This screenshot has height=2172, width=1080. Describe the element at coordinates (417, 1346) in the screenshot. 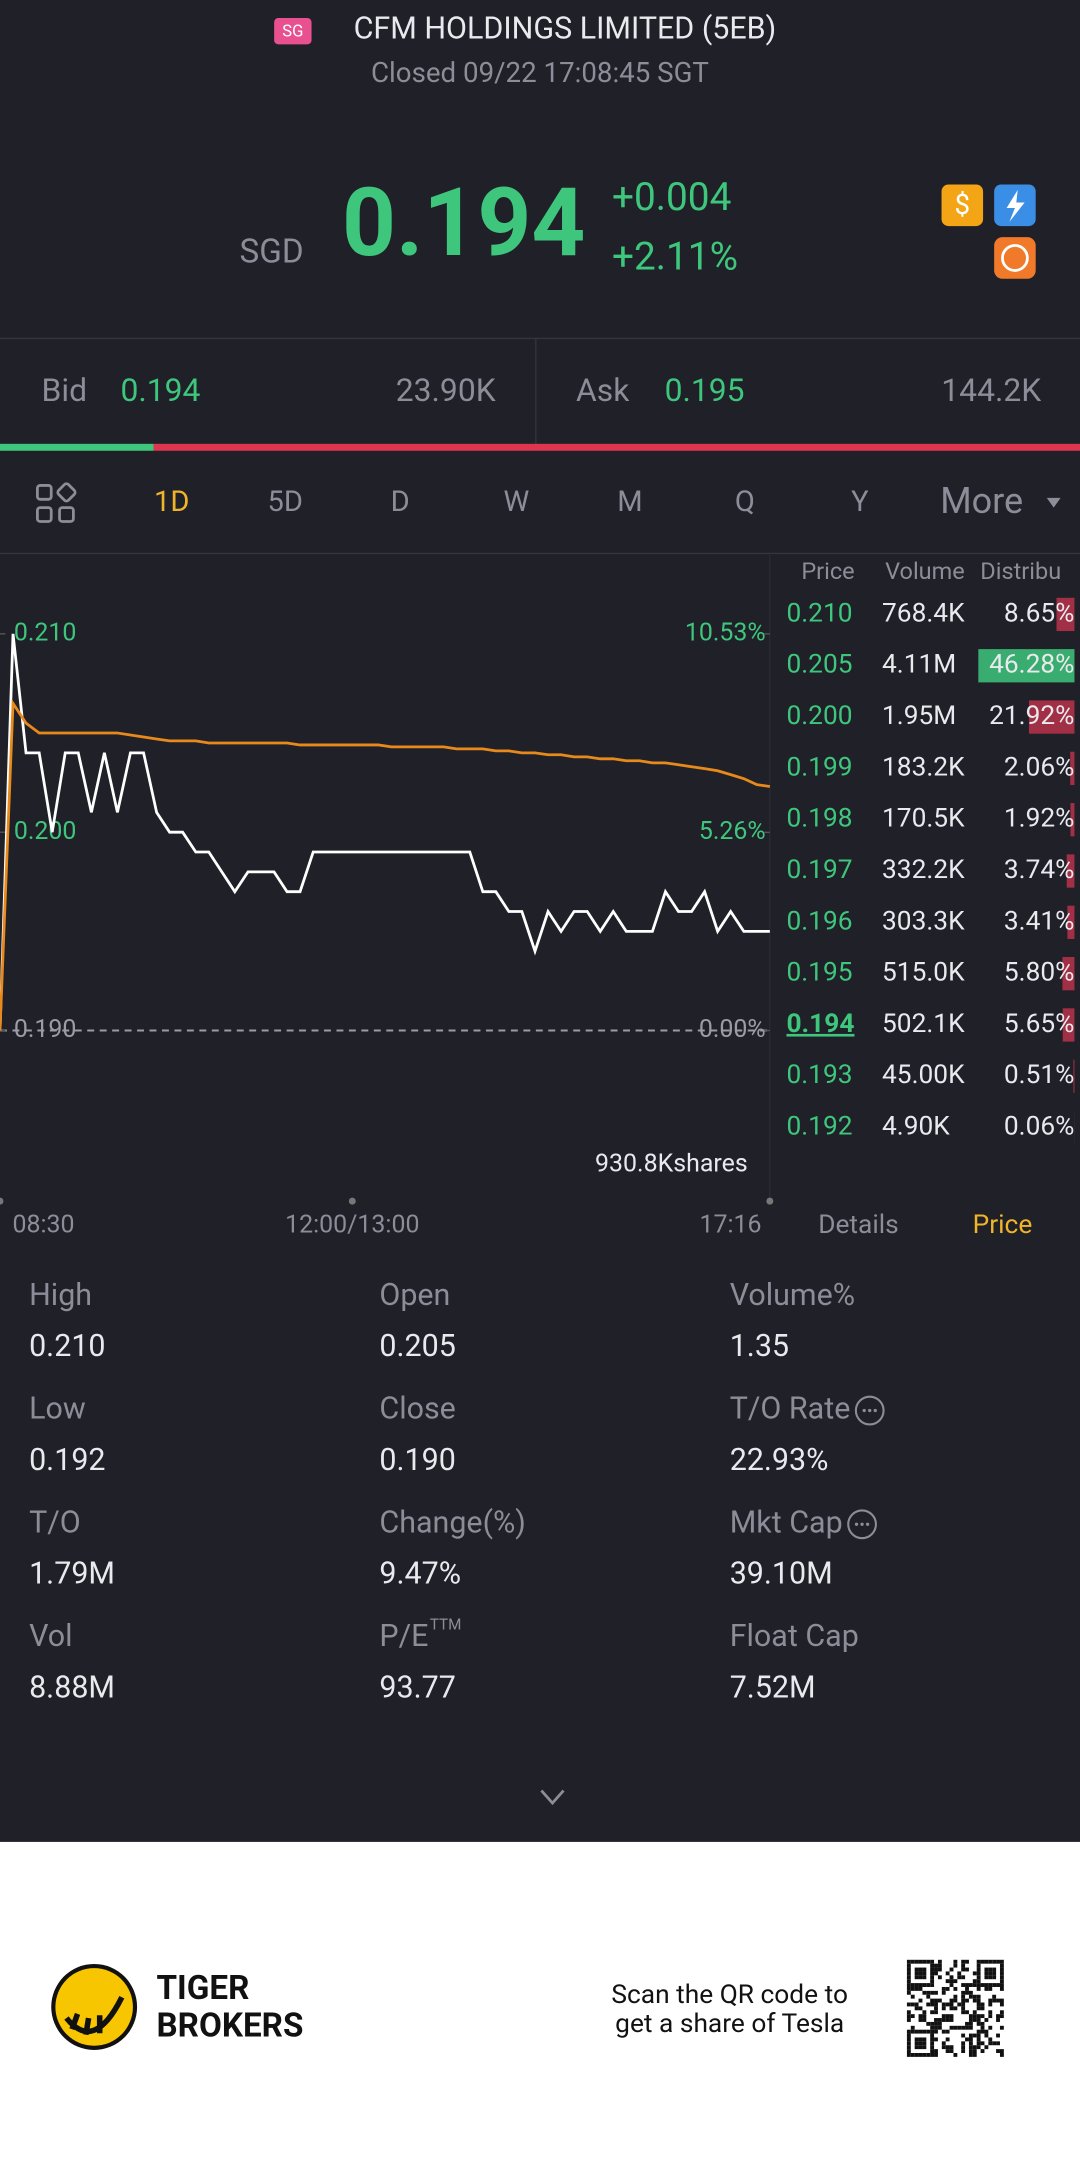

I see `stat-value: 0.205` at that location.